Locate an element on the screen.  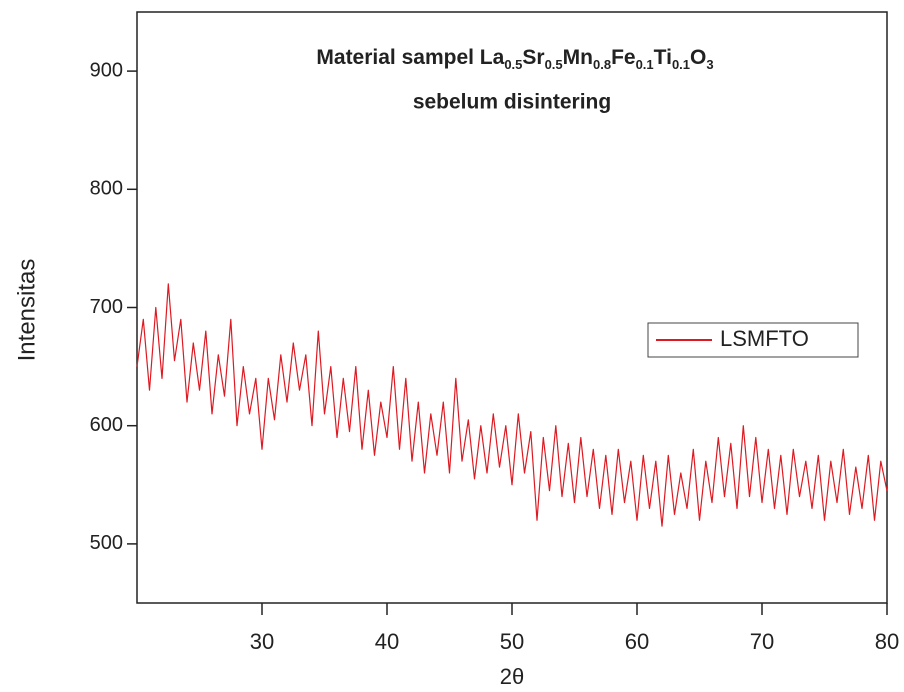
y-tick-label: 800 is located at coordinates (106, 189).